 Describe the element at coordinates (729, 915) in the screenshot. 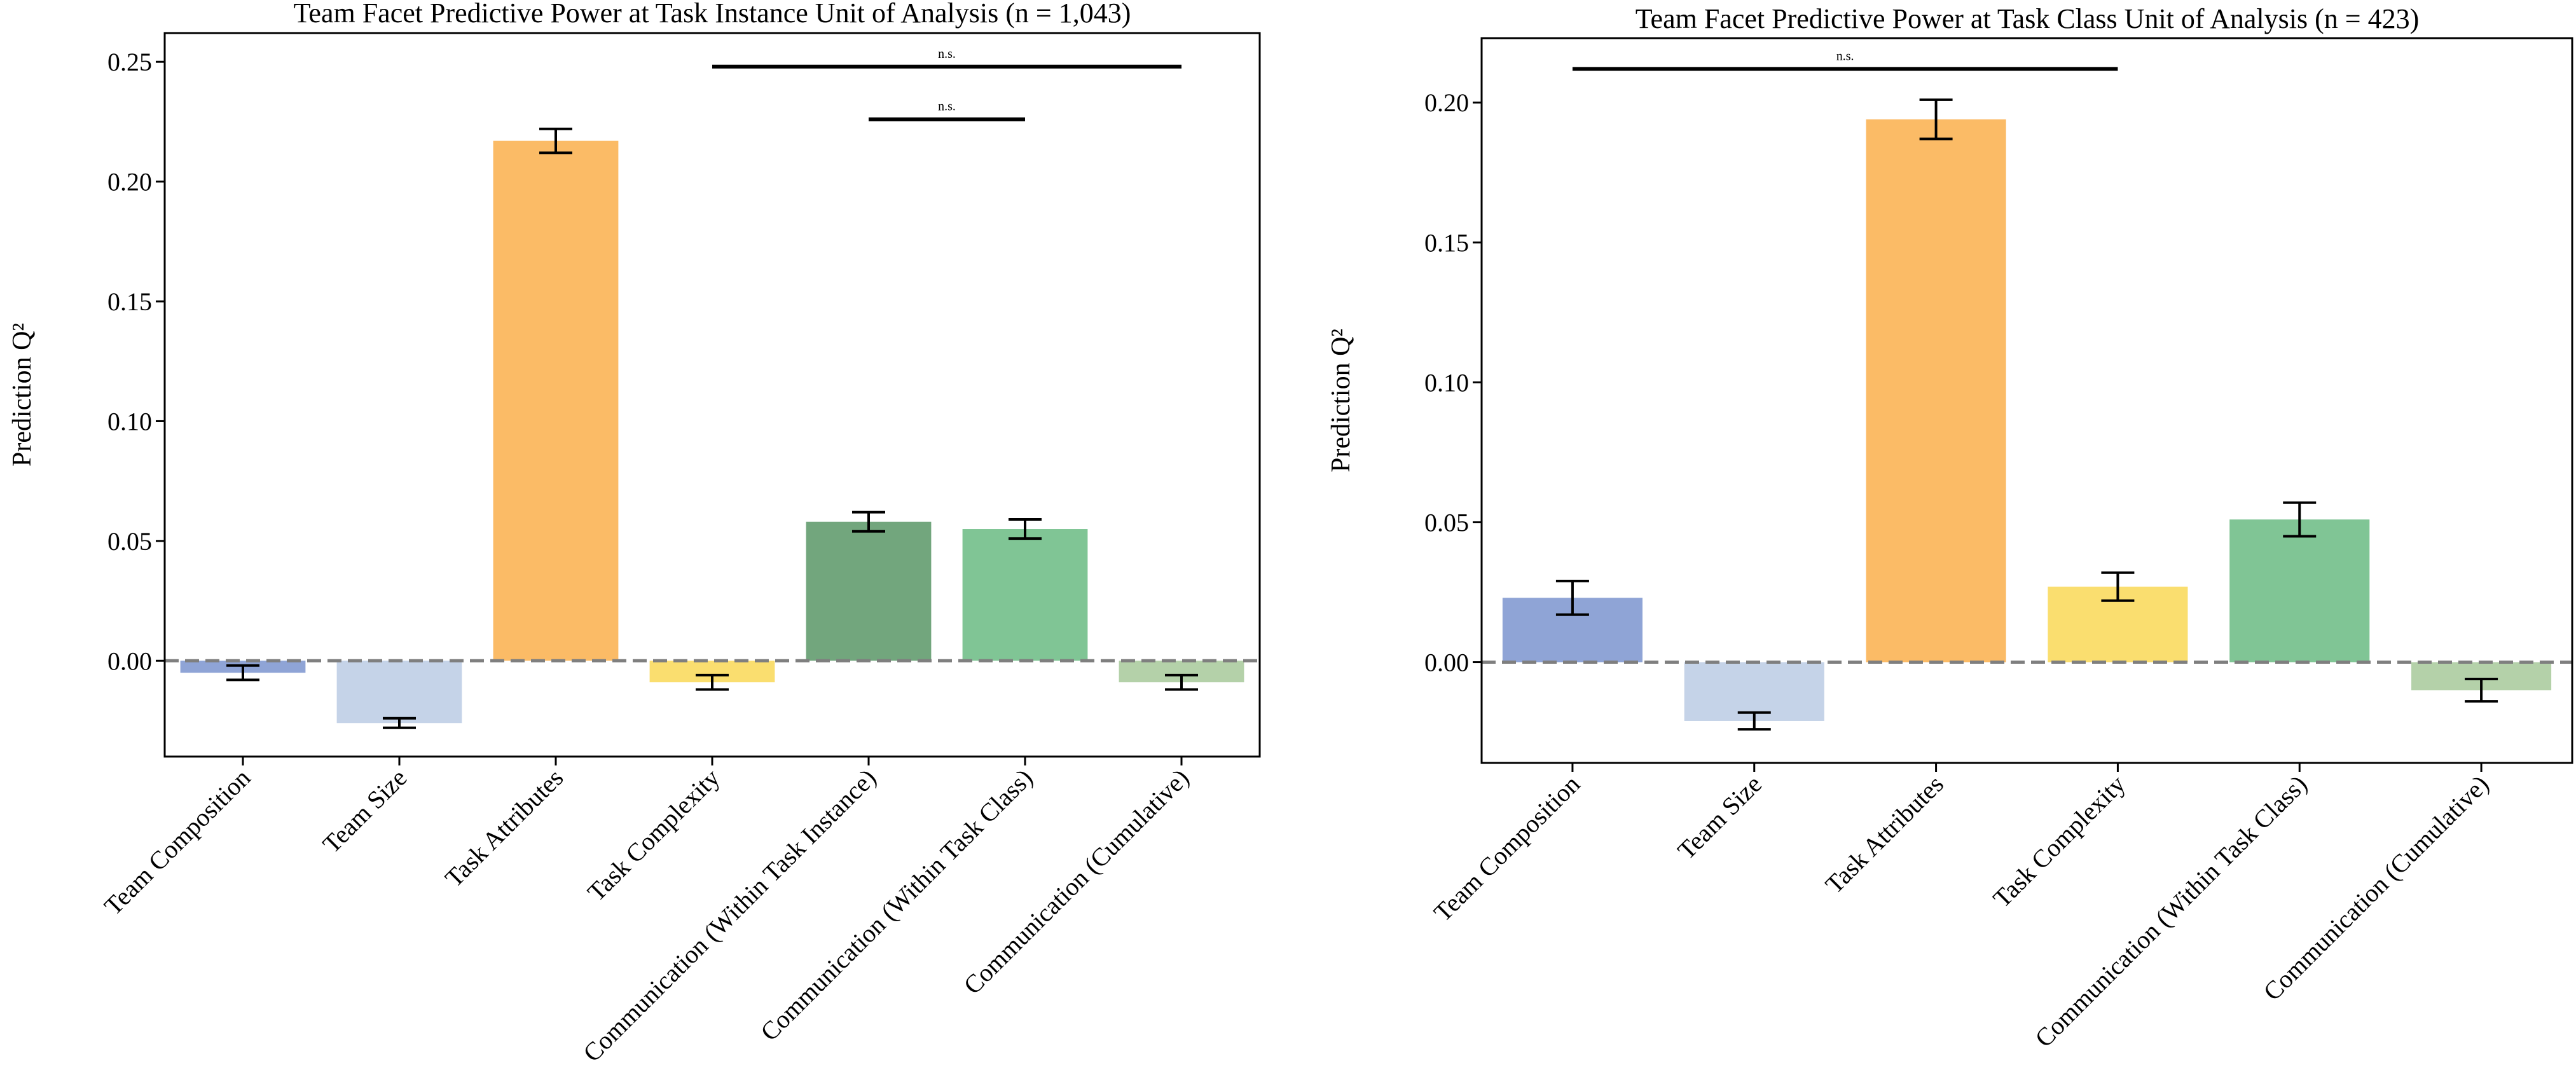

I see `x-tick-label: Communication (Within Task Instance)` at that location.